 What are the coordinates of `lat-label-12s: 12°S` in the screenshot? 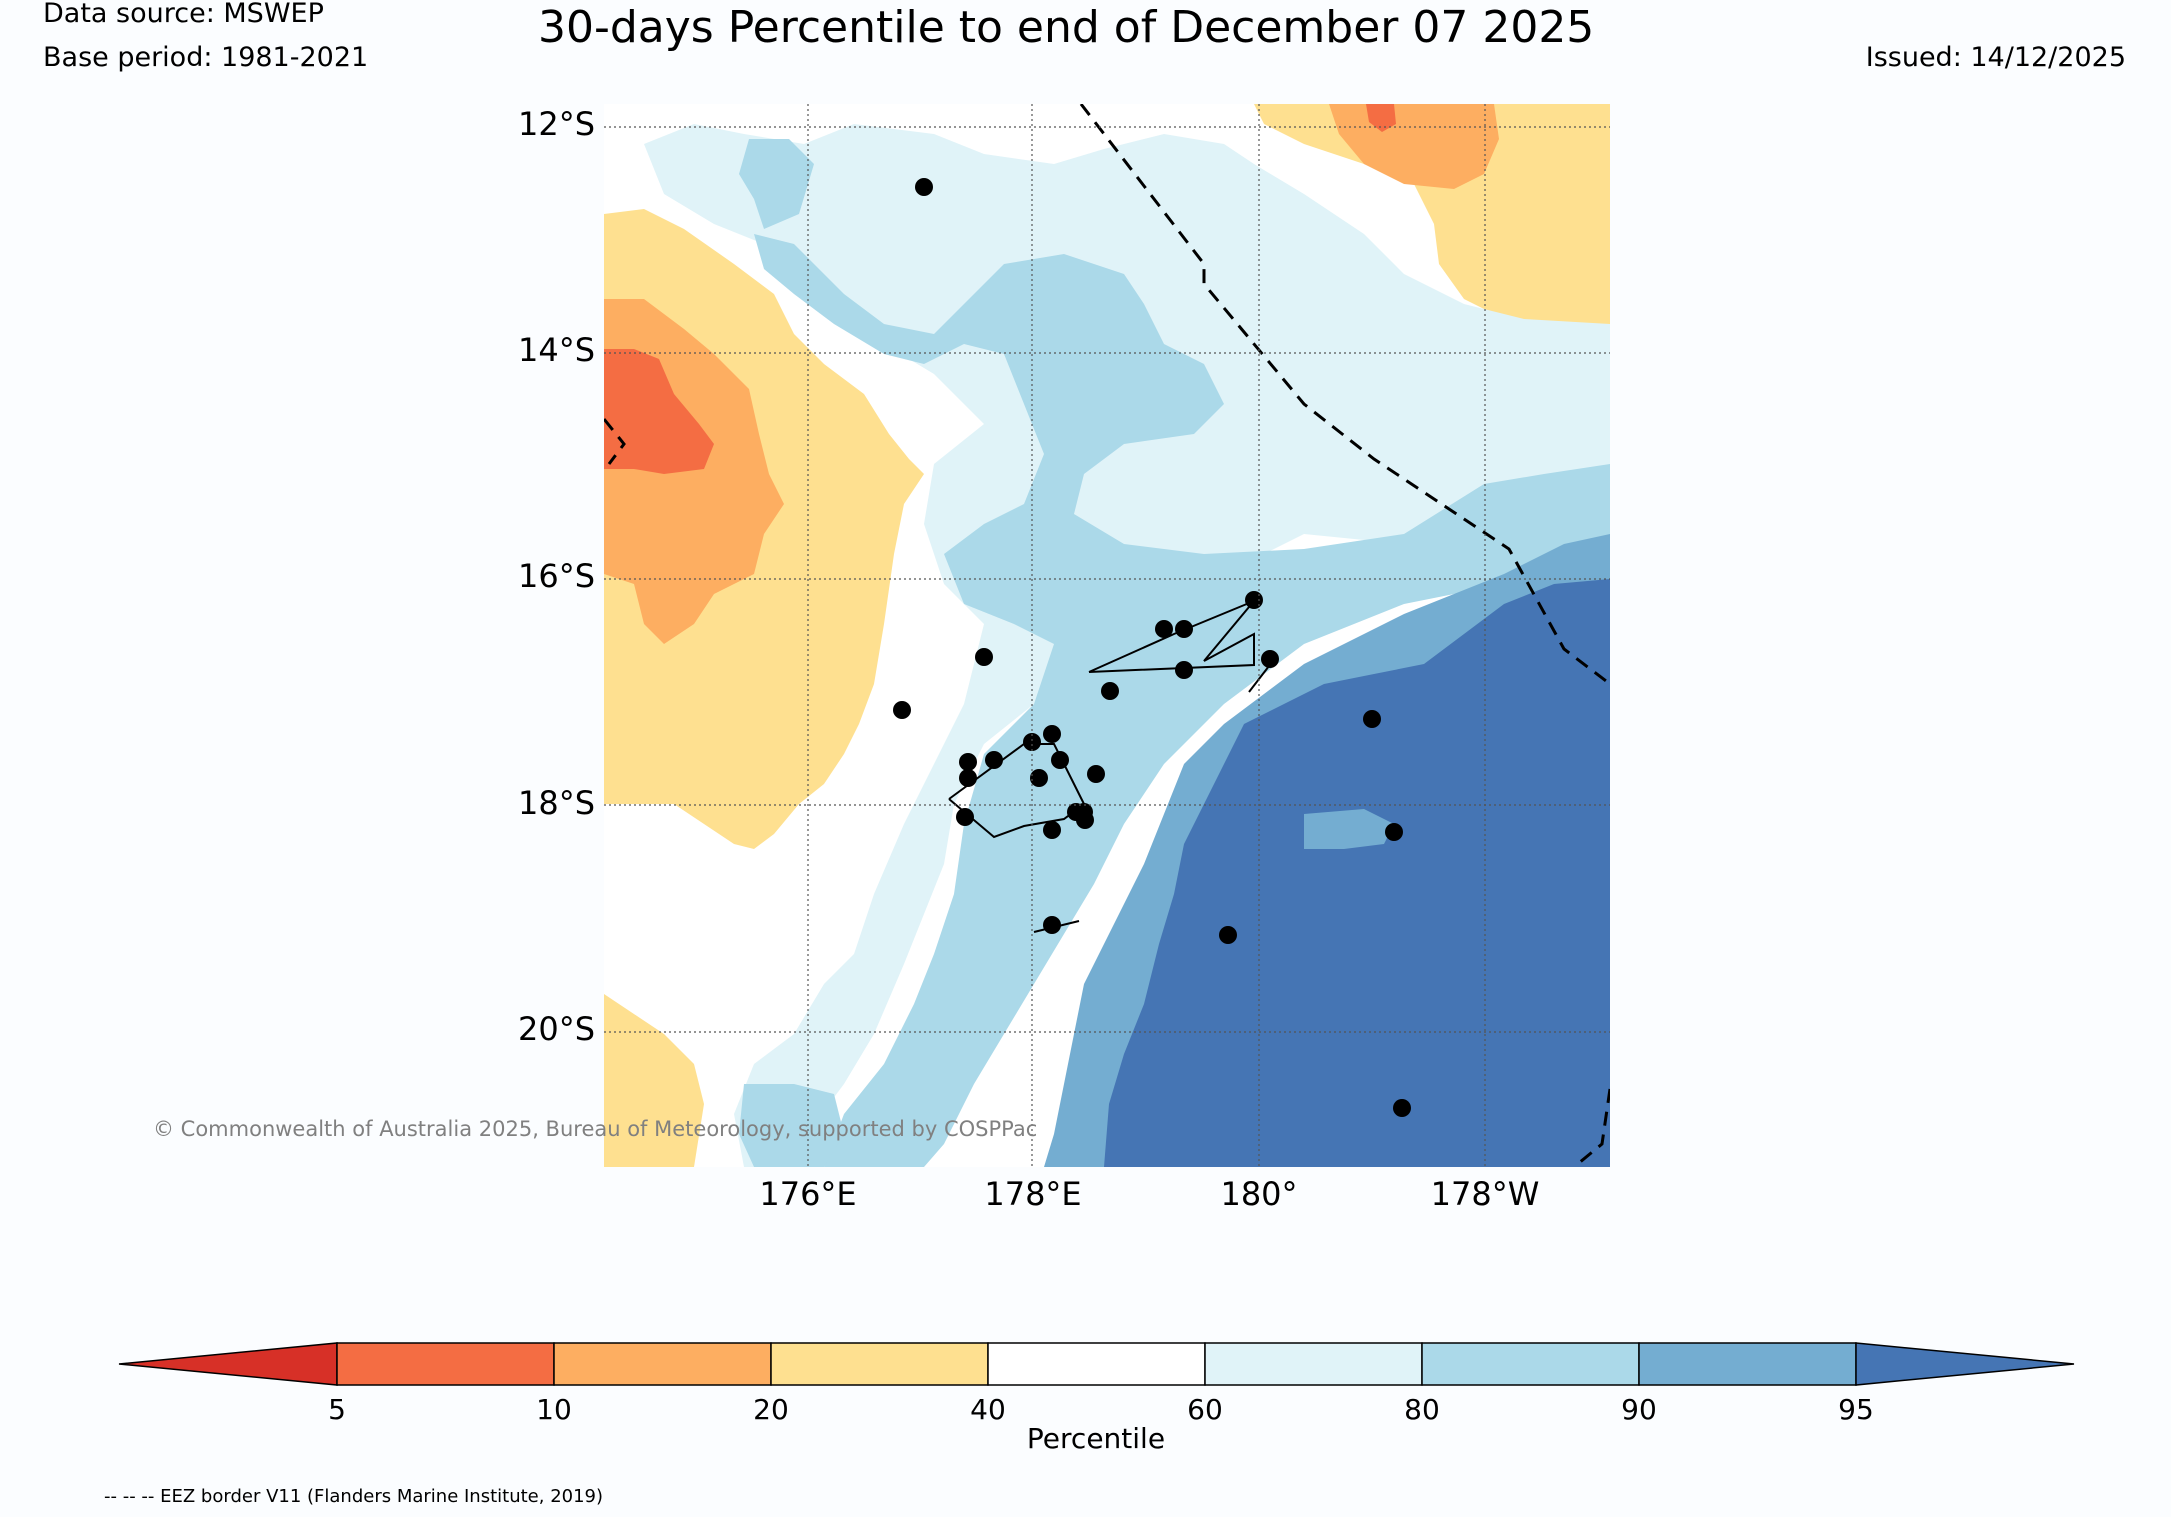 It's located at (556, 124).